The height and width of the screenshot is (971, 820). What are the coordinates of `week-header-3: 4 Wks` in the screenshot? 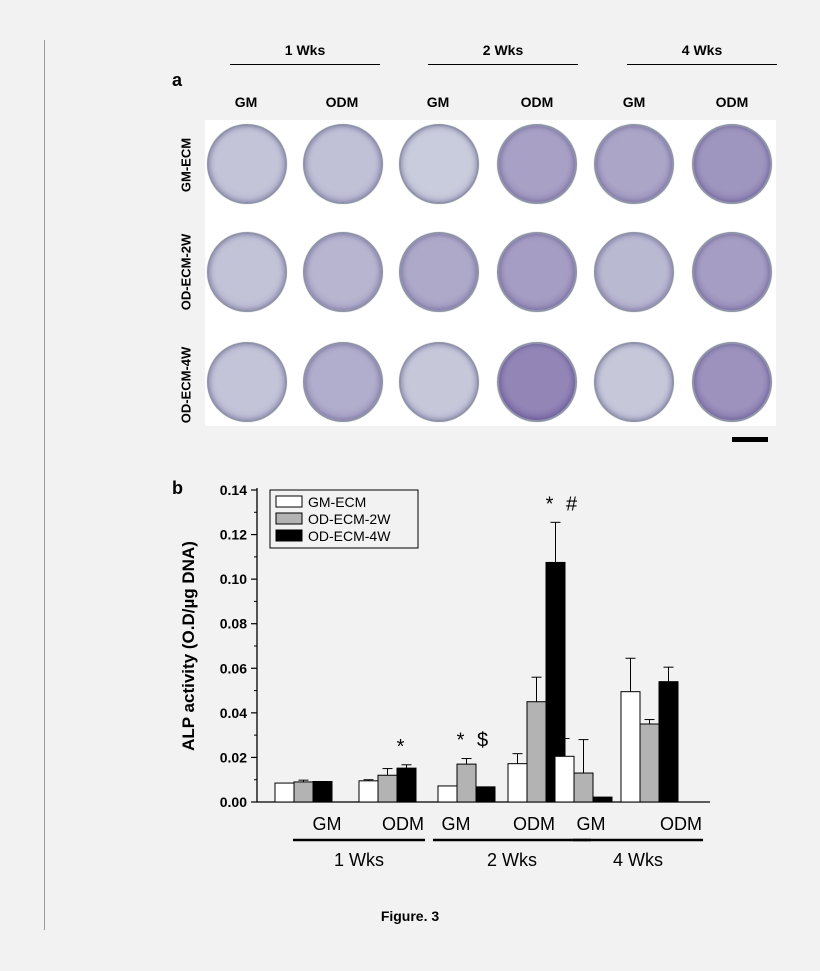 It's located at (702, 50).